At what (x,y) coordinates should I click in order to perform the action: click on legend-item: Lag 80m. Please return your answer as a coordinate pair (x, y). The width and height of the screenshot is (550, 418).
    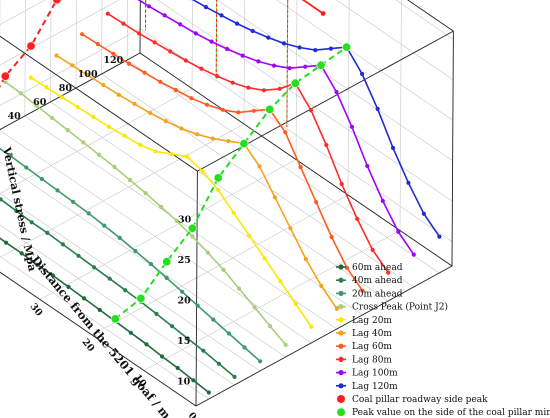
    Looking at the image, I should click on (364, 360).